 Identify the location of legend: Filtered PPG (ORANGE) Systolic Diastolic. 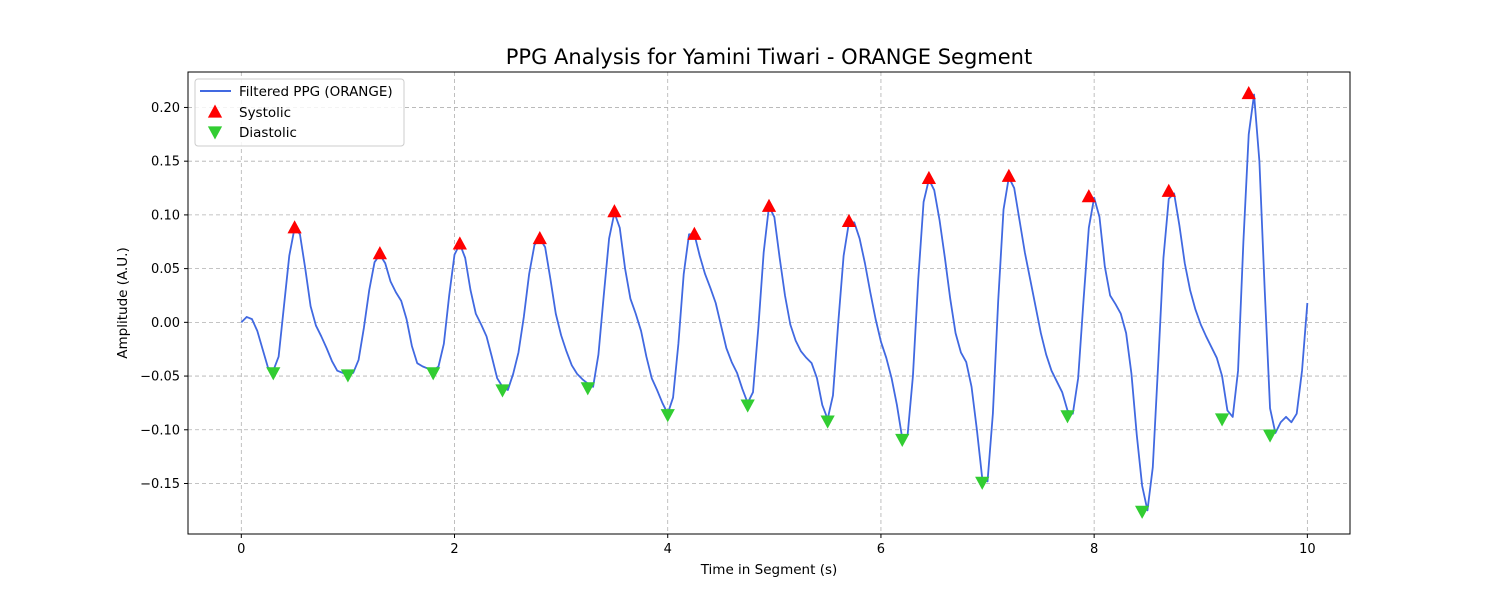
(299, 112).